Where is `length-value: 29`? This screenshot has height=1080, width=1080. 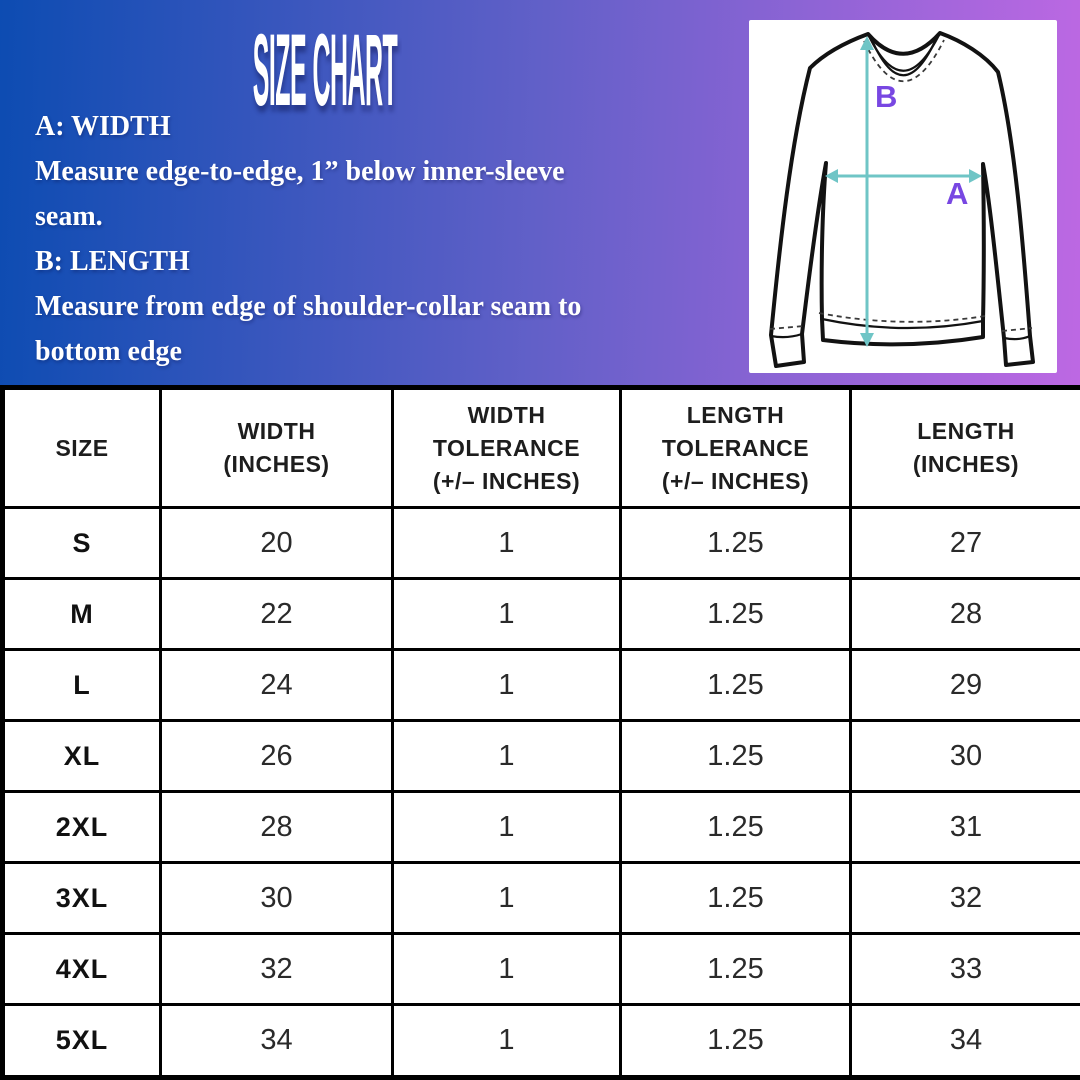
length-value: 29 is located at coordinates (964, 685).